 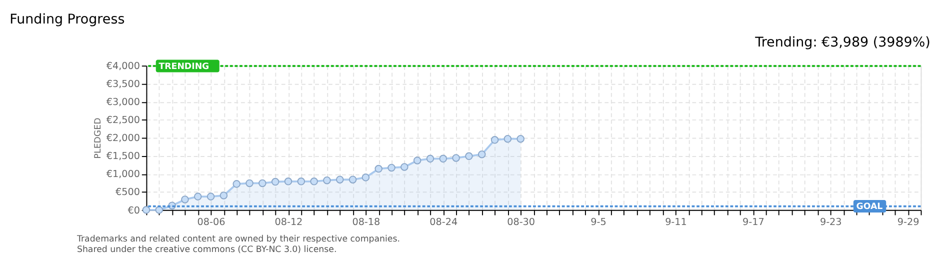 What do you see at coordinates (206, 250) in the screenshot?
I see `text: Shared under the creative commons (CC BY-NC 3.0) license.` at bounding box center [206, 250].